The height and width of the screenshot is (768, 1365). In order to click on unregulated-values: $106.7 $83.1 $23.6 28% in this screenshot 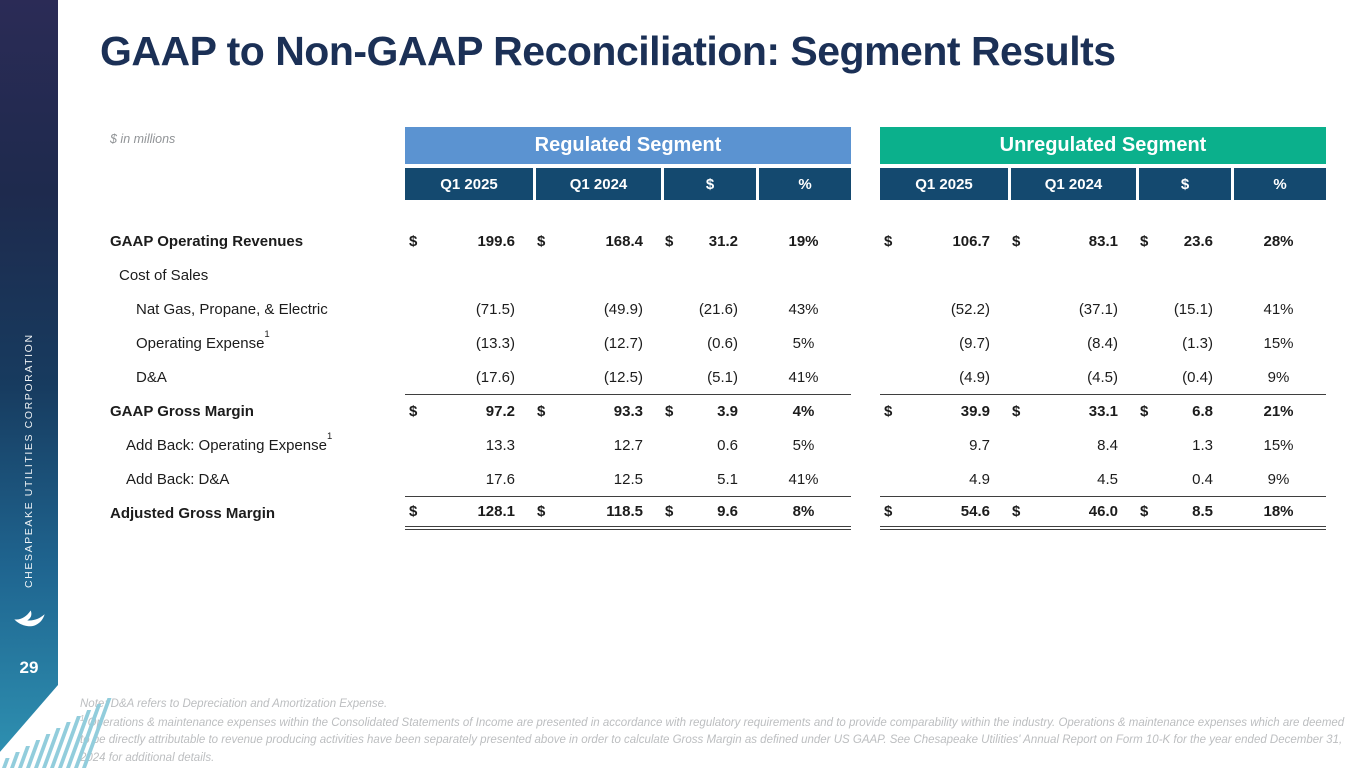, I will do `click(1089, 241)`.